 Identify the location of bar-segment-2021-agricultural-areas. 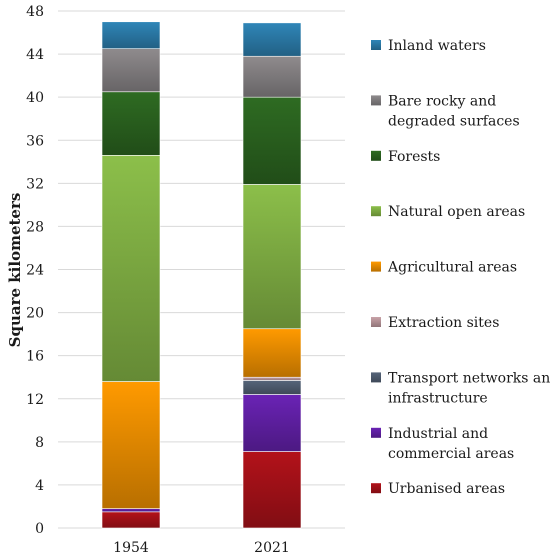
(272, 353).